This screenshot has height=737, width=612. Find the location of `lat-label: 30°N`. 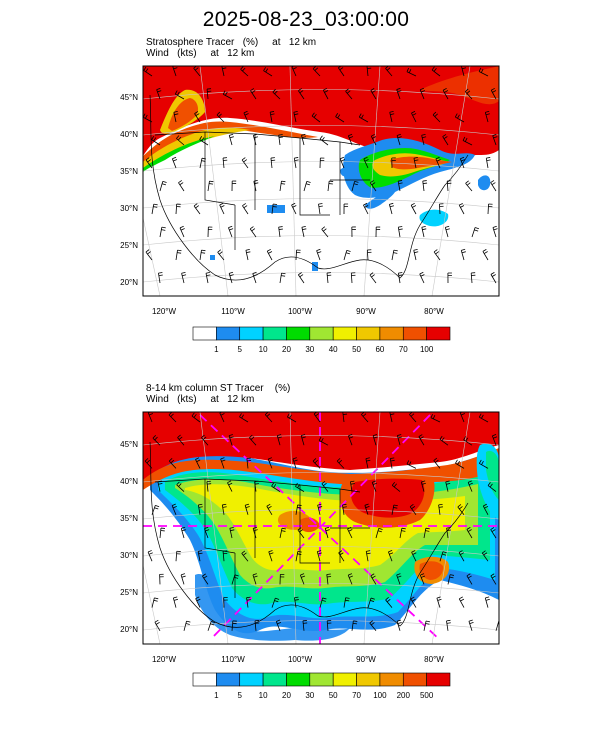

lat-label: 30°N is located at coordinates (129, 208).